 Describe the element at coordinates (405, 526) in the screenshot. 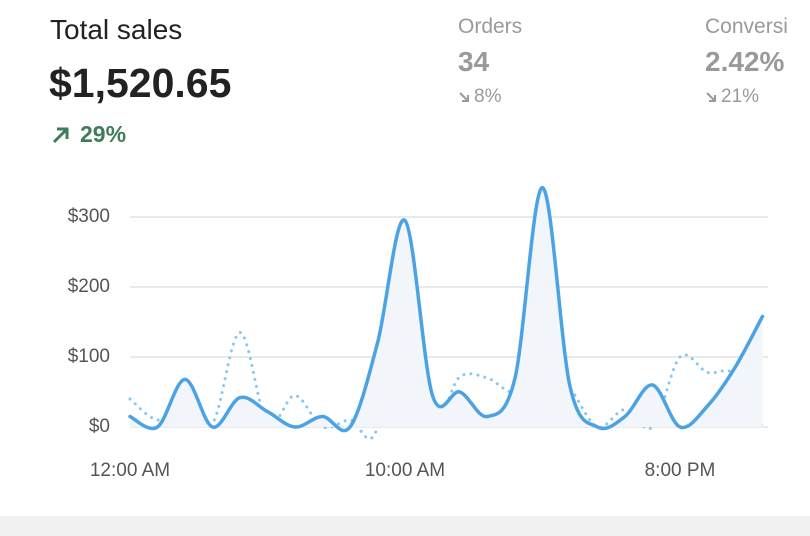

I see `footer-band` at that location.